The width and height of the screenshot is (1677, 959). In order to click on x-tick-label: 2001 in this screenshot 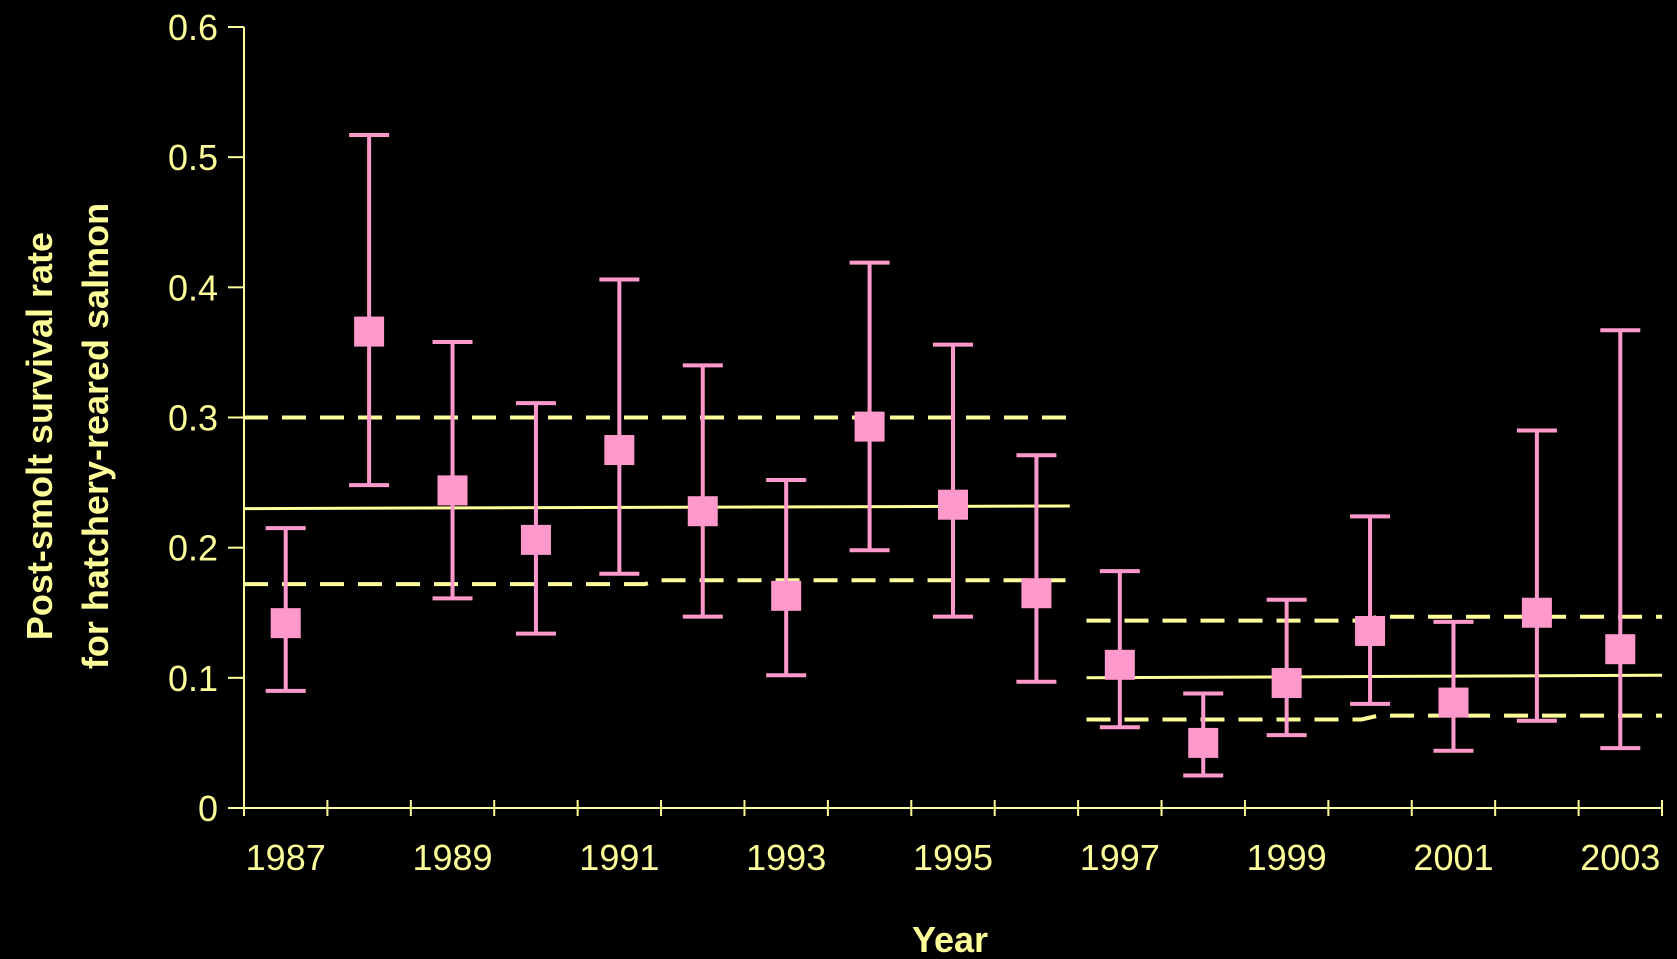, I will do `click(1453, 857)`.